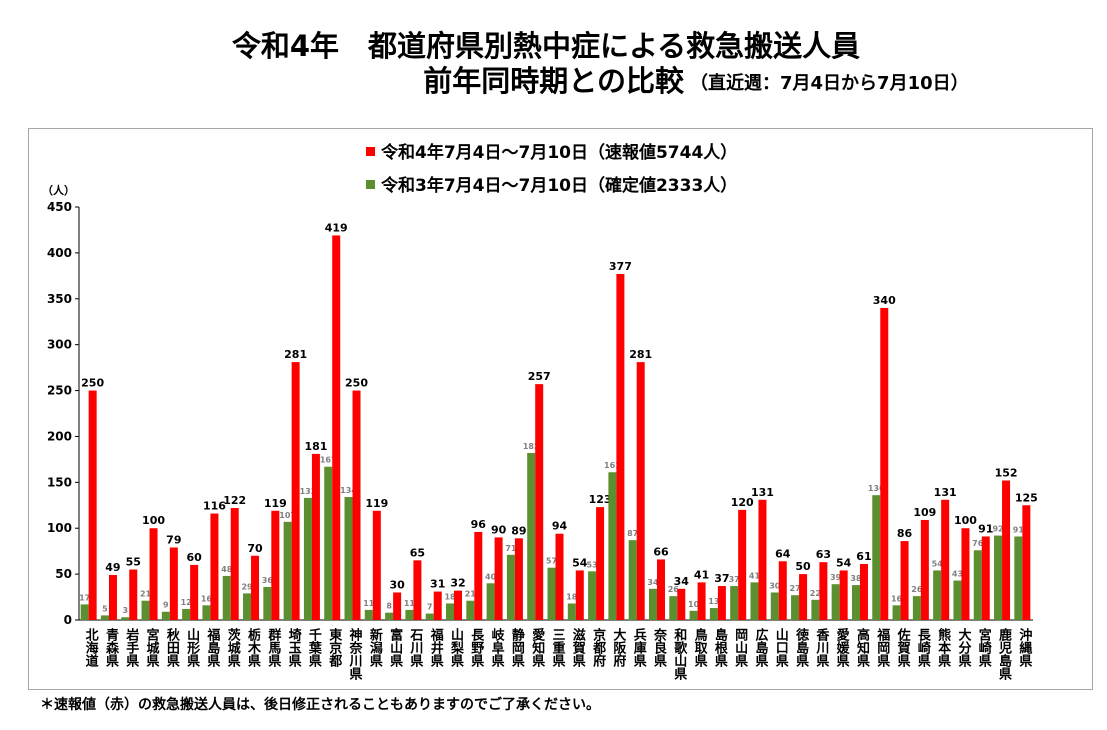 Image resolution: width=1107 pixels, height=730 pixels. Describe the element at coordinates (356, 383) in the screenshot. I see `current-year-value-label: 250` at that location.